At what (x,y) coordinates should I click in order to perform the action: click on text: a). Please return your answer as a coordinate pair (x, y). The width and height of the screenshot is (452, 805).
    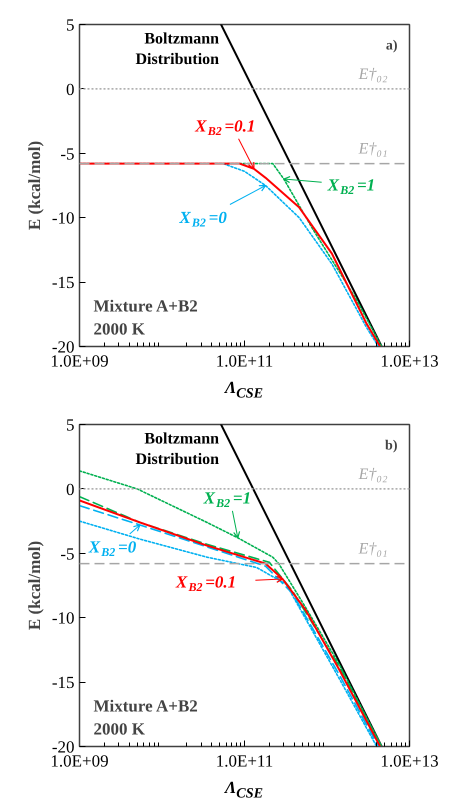
    Looking at the image, I should click on (392, 46).